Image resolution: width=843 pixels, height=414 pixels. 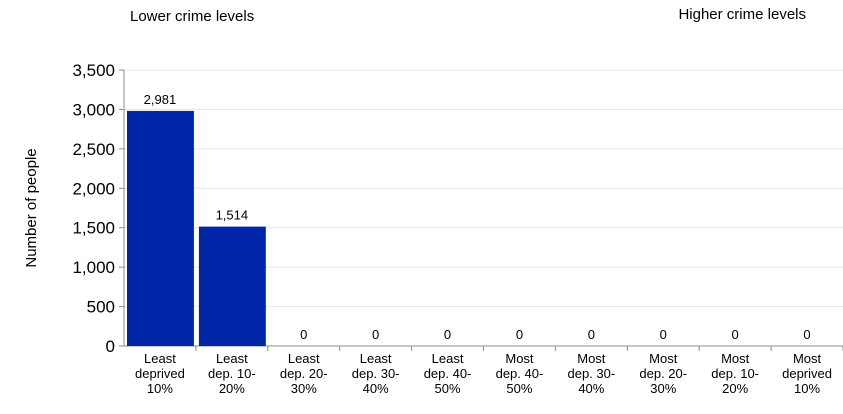 What do you see at coordinates (93, 267) in the screenshot?
I see `y-tick-label: 1,000` at bounding box center [93, 267].